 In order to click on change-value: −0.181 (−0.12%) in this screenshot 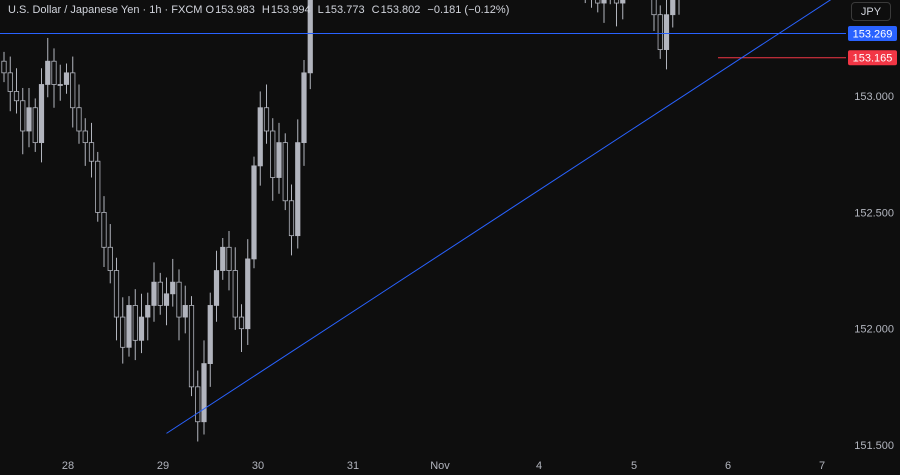, I will do `click(468, 10)`.